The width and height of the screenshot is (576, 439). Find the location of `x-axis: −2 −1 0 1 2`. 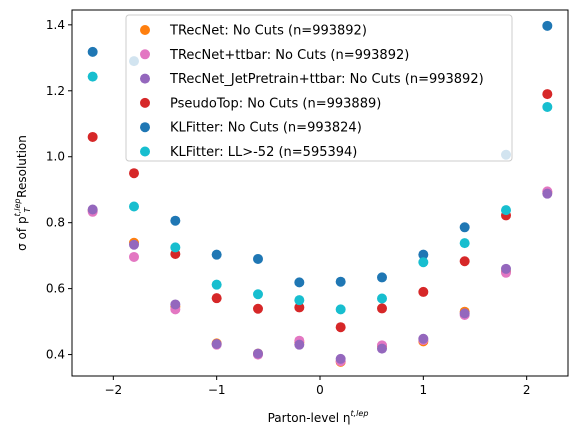

x-axis: −2 −1 0 1 2 is located at coordinates (317, 386).